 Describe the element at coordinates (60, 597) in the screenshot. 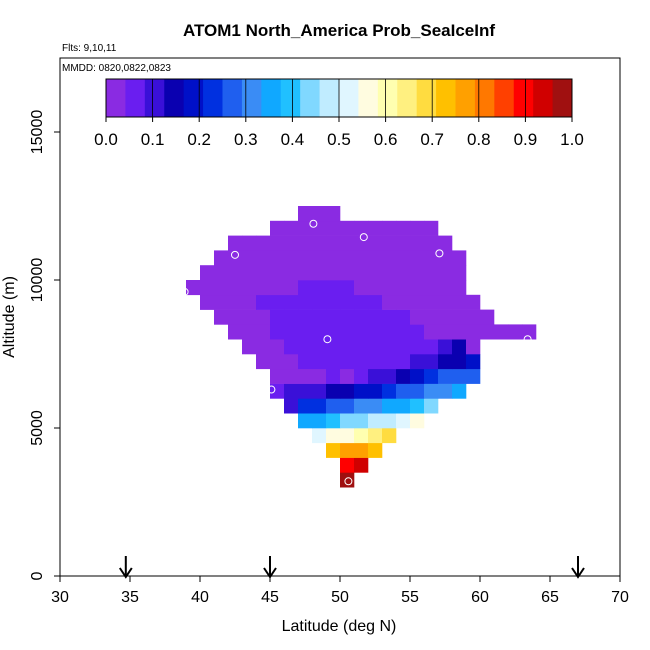

I see `x-tick-label: 30` at that location.